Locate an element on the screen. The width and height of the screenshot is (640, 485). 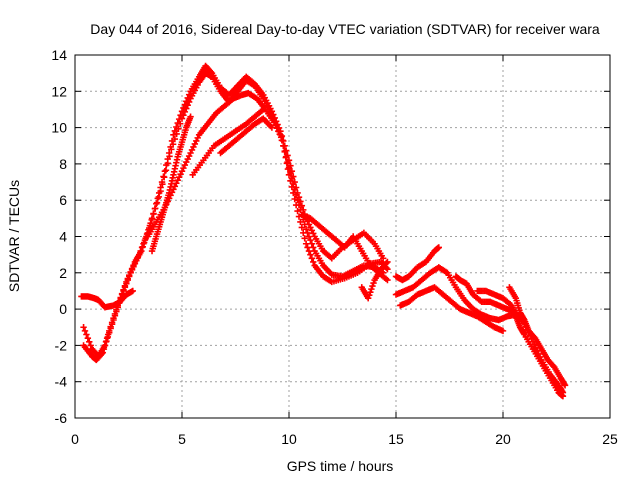
y-tick-label: 14 is located at coordinates (59, 55).